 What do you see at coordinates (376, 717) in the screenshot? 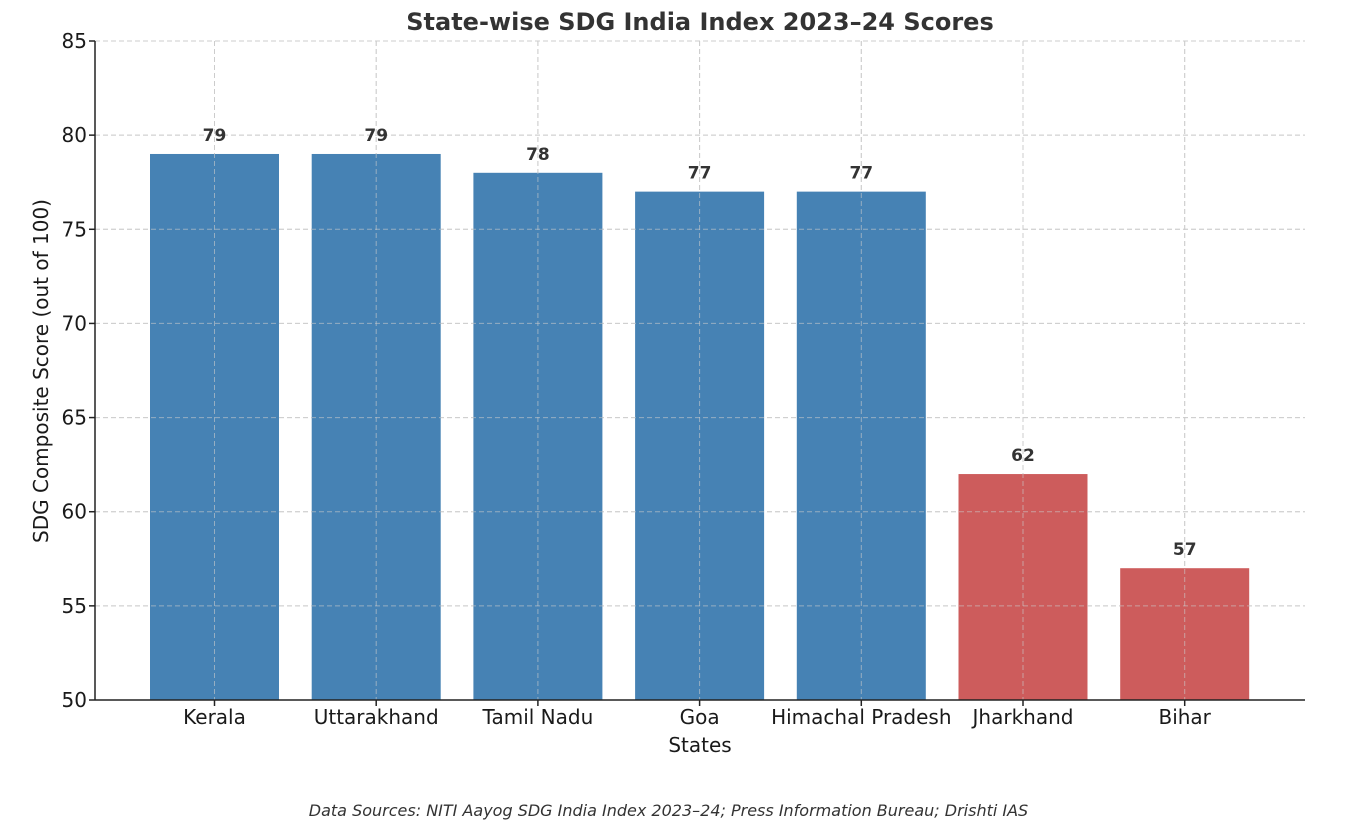
I see `x-tick-label: Uttarakhand` at bounding box center [376, 717].